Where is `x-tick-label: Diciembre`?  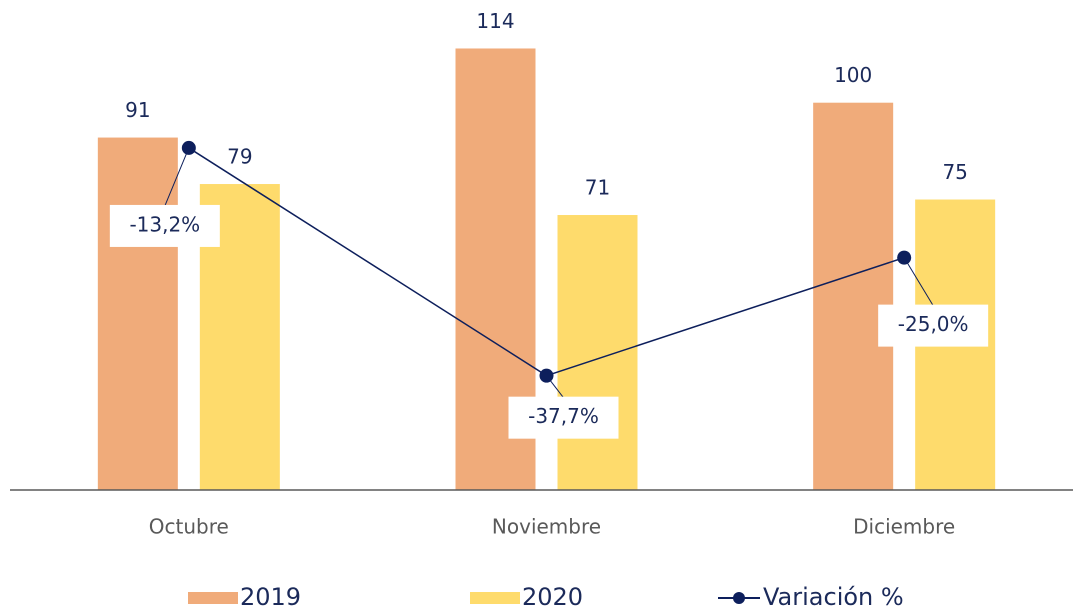
x-tick-label: Diciembre is located at coordinates (904, 527).